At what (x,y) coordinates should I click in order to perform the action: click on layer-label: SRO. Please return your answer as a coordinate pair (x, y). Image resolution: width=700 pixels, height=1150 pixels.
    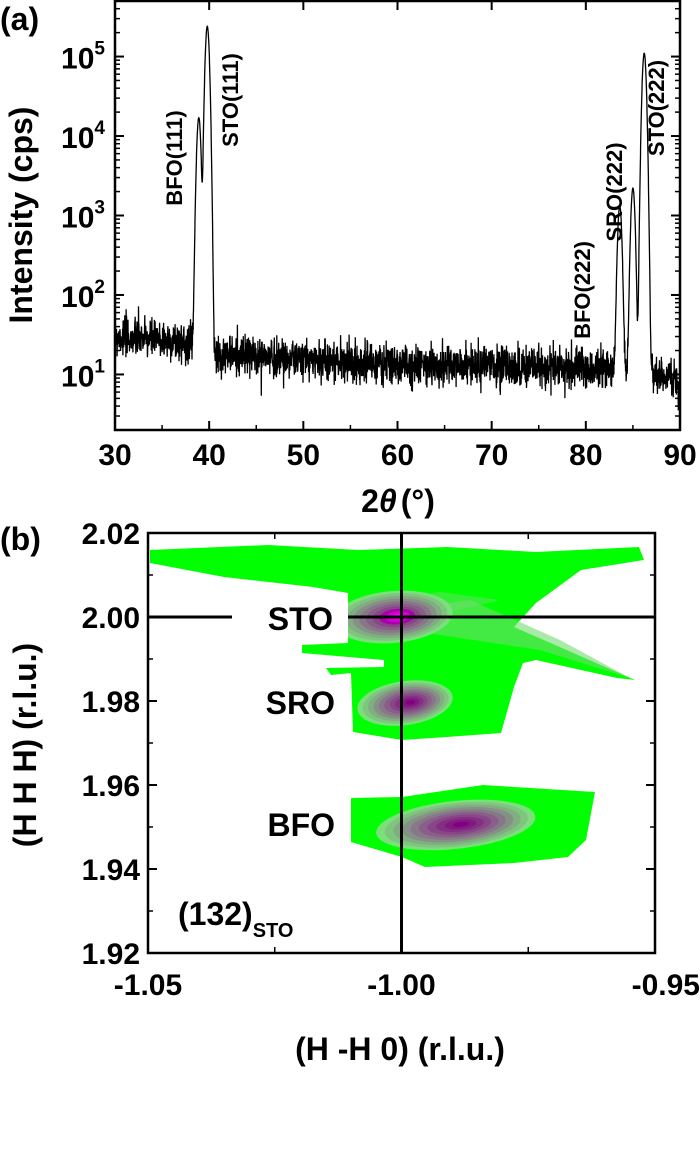
    Looking at the image, I should click on (300, 703).